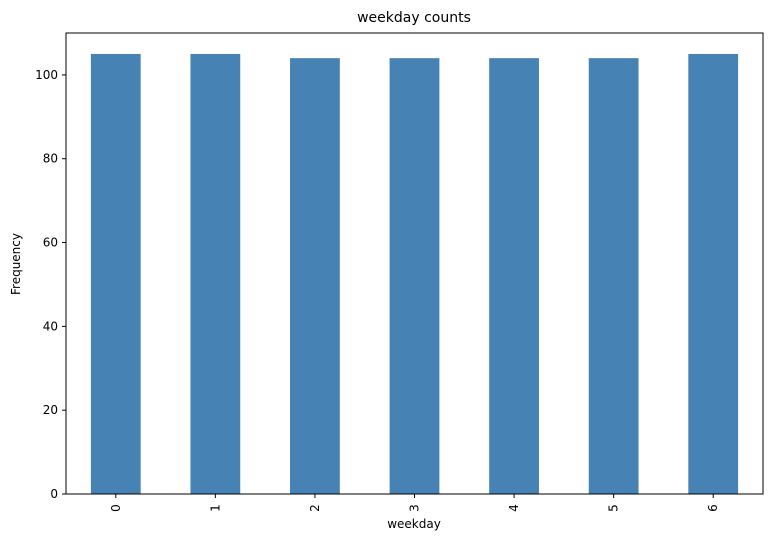 This screenshot has width=773, height=542. Describe the element at coordinates (50, 284) in the screenshot. I see `y-axis: 0 20 40 60 80 100` at that location.